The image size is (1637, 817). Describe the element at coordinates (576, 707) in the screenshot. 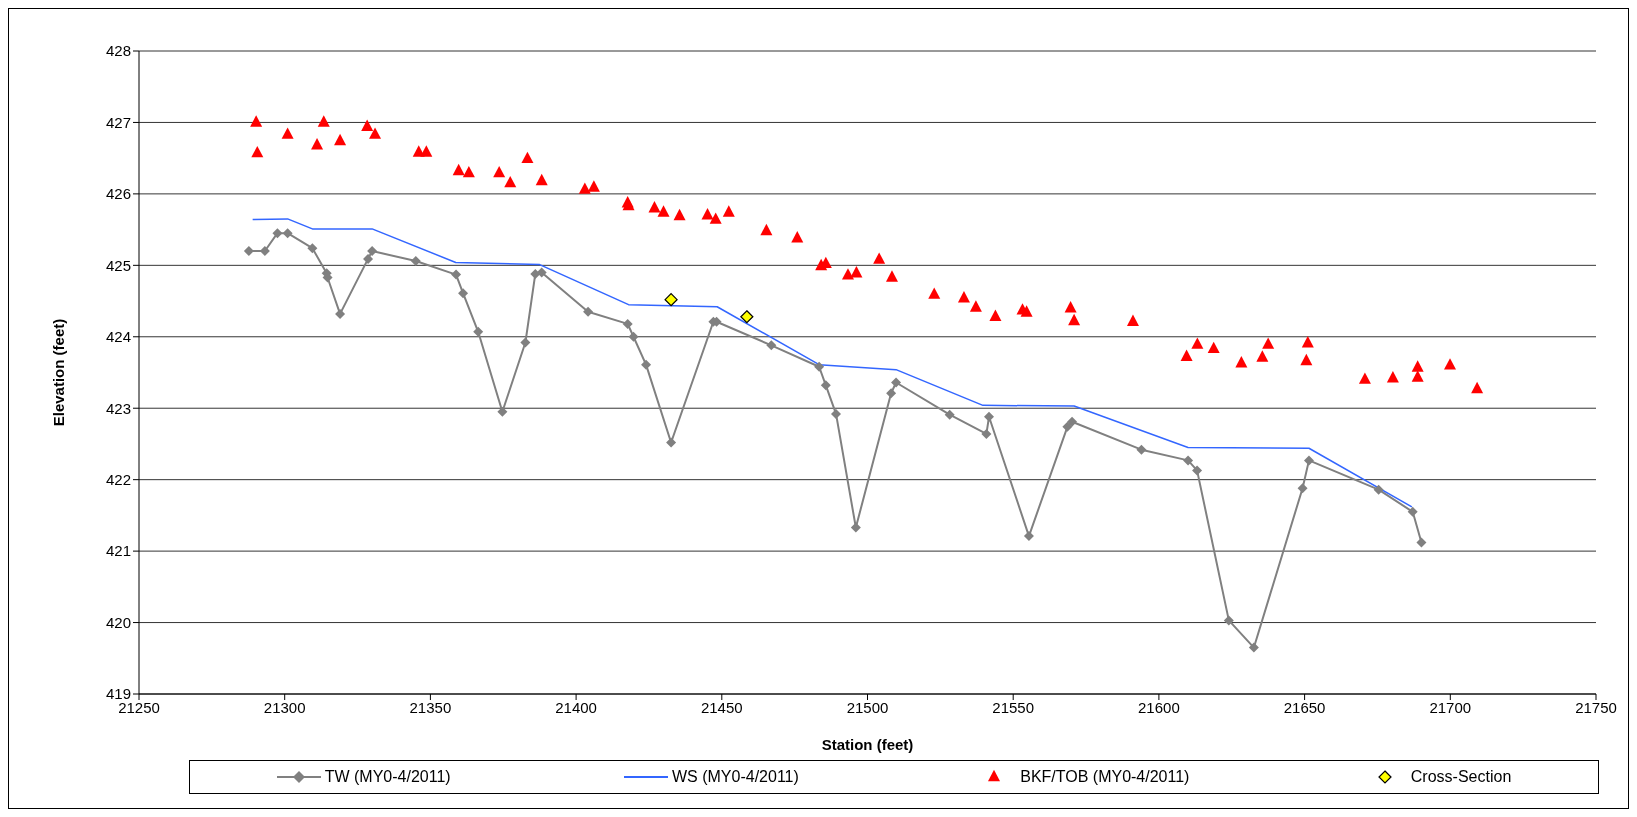

I see `x-tick-label: 21400` at that location.